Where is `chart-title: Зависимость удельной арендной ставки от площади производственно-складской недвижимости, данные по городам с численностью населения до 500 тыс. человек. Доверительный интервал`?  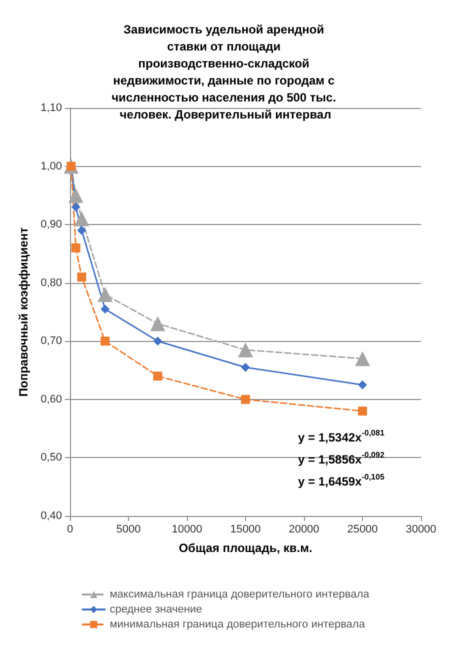 chart-title: Зависимость удельной арендной ставки от площади производственно-складской недвижимости, данные по городам с численностью населения до 500 тыс. человек. Доверительный интервал is located at coordinates (226, 72).